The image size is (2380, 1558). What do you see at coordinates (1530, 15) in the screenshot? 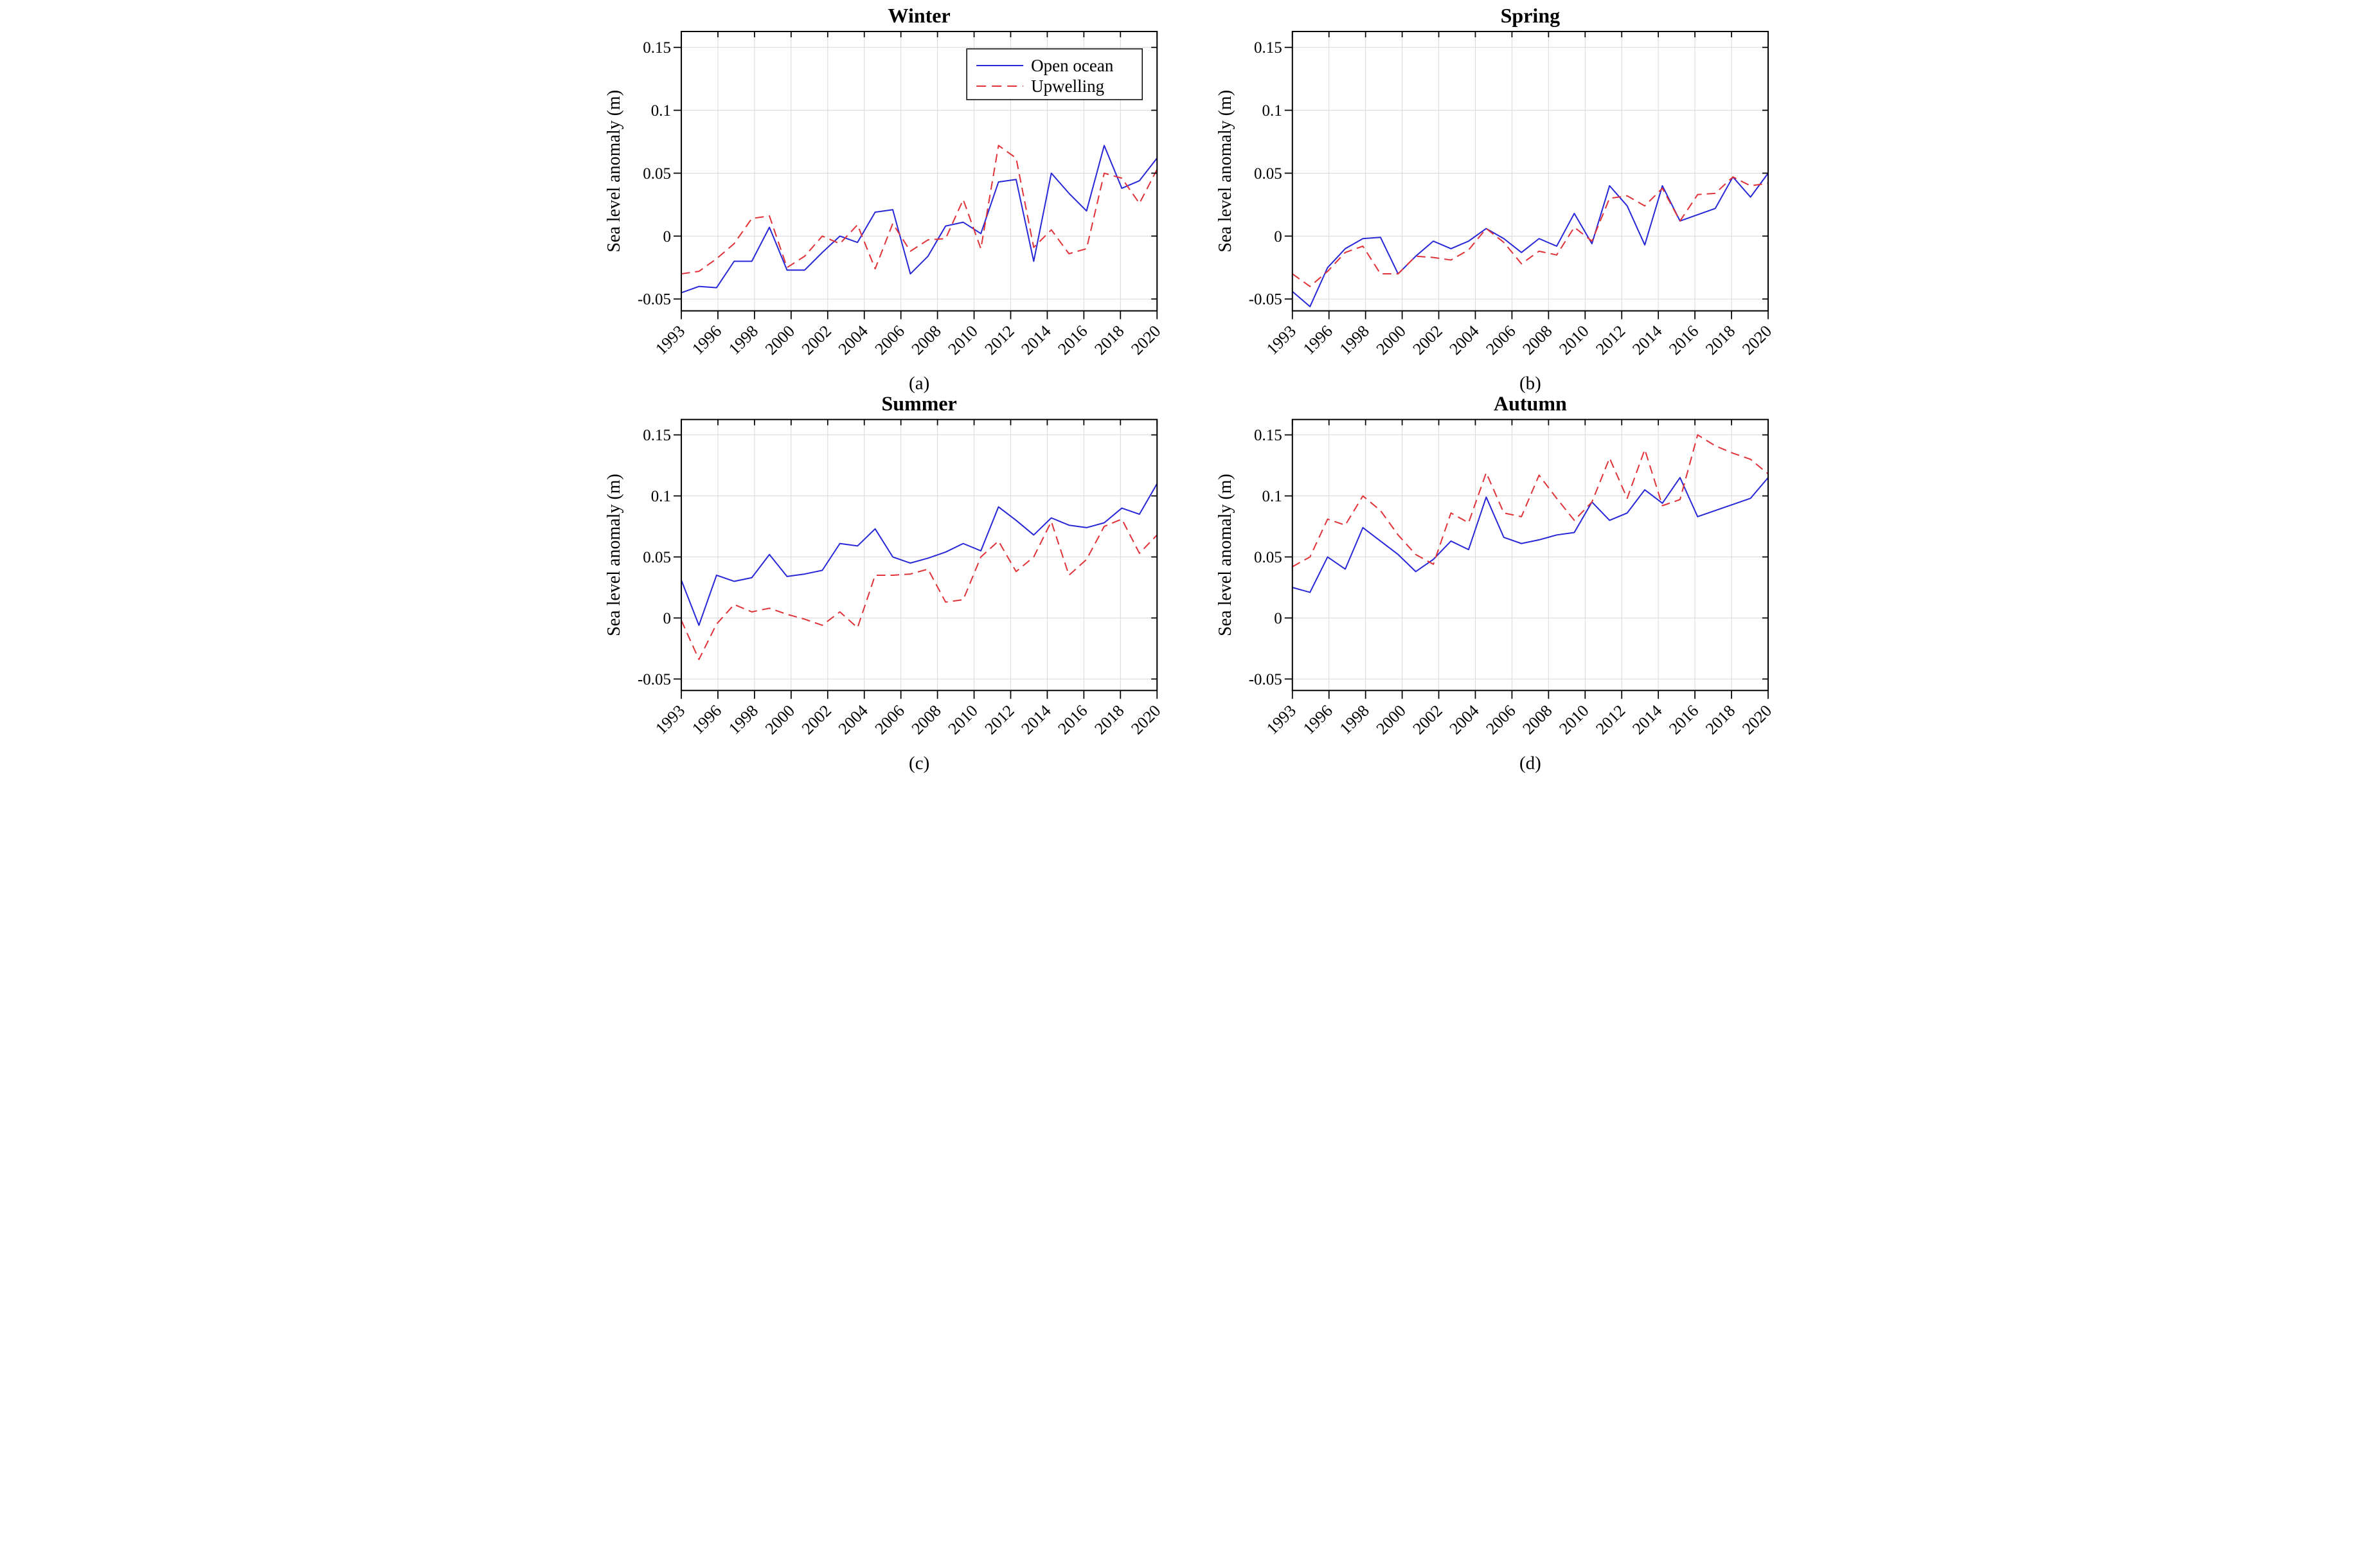
I see `panel-title: Spring` at bounding box center [1530, 15].